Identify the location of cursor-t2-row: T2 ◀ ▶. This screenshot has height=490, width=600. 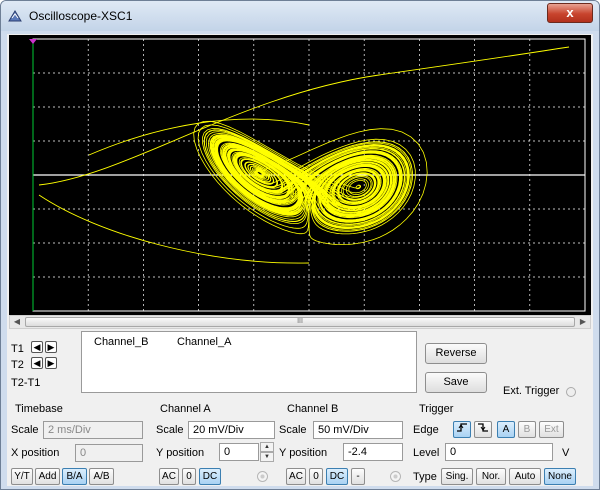
(46, 365).